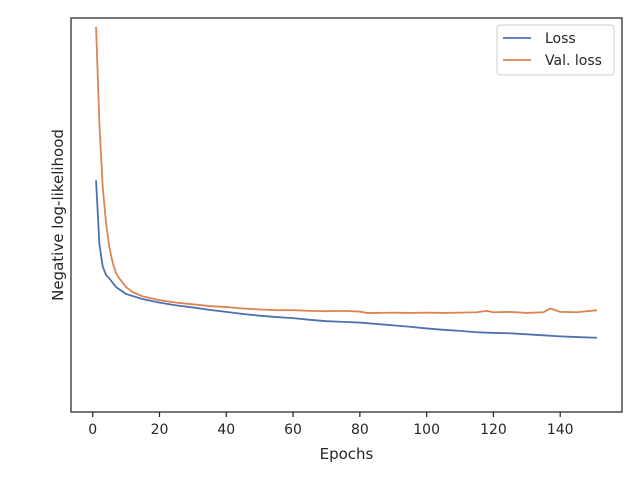 Image resolution: width=640 pixels, height=480 pixels. Describe the element at coordinates (226, 430) in the screenshot. I see `x-tick-label: 40` at that location.